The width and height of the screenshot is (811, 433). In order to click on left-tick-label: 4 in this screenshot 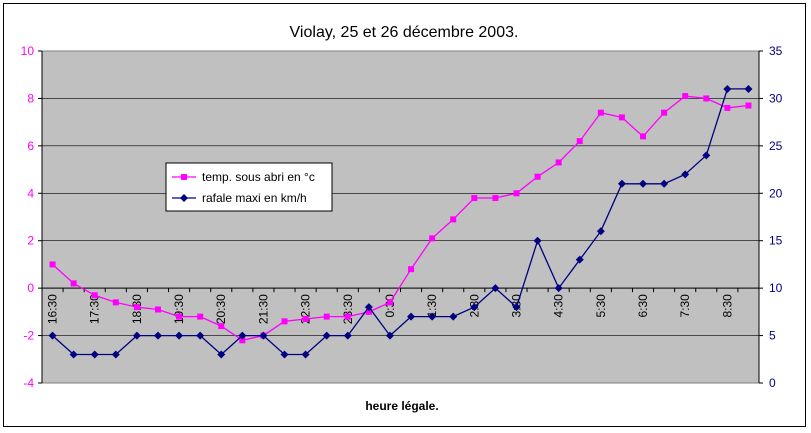, I will do `click(30, 193)`.